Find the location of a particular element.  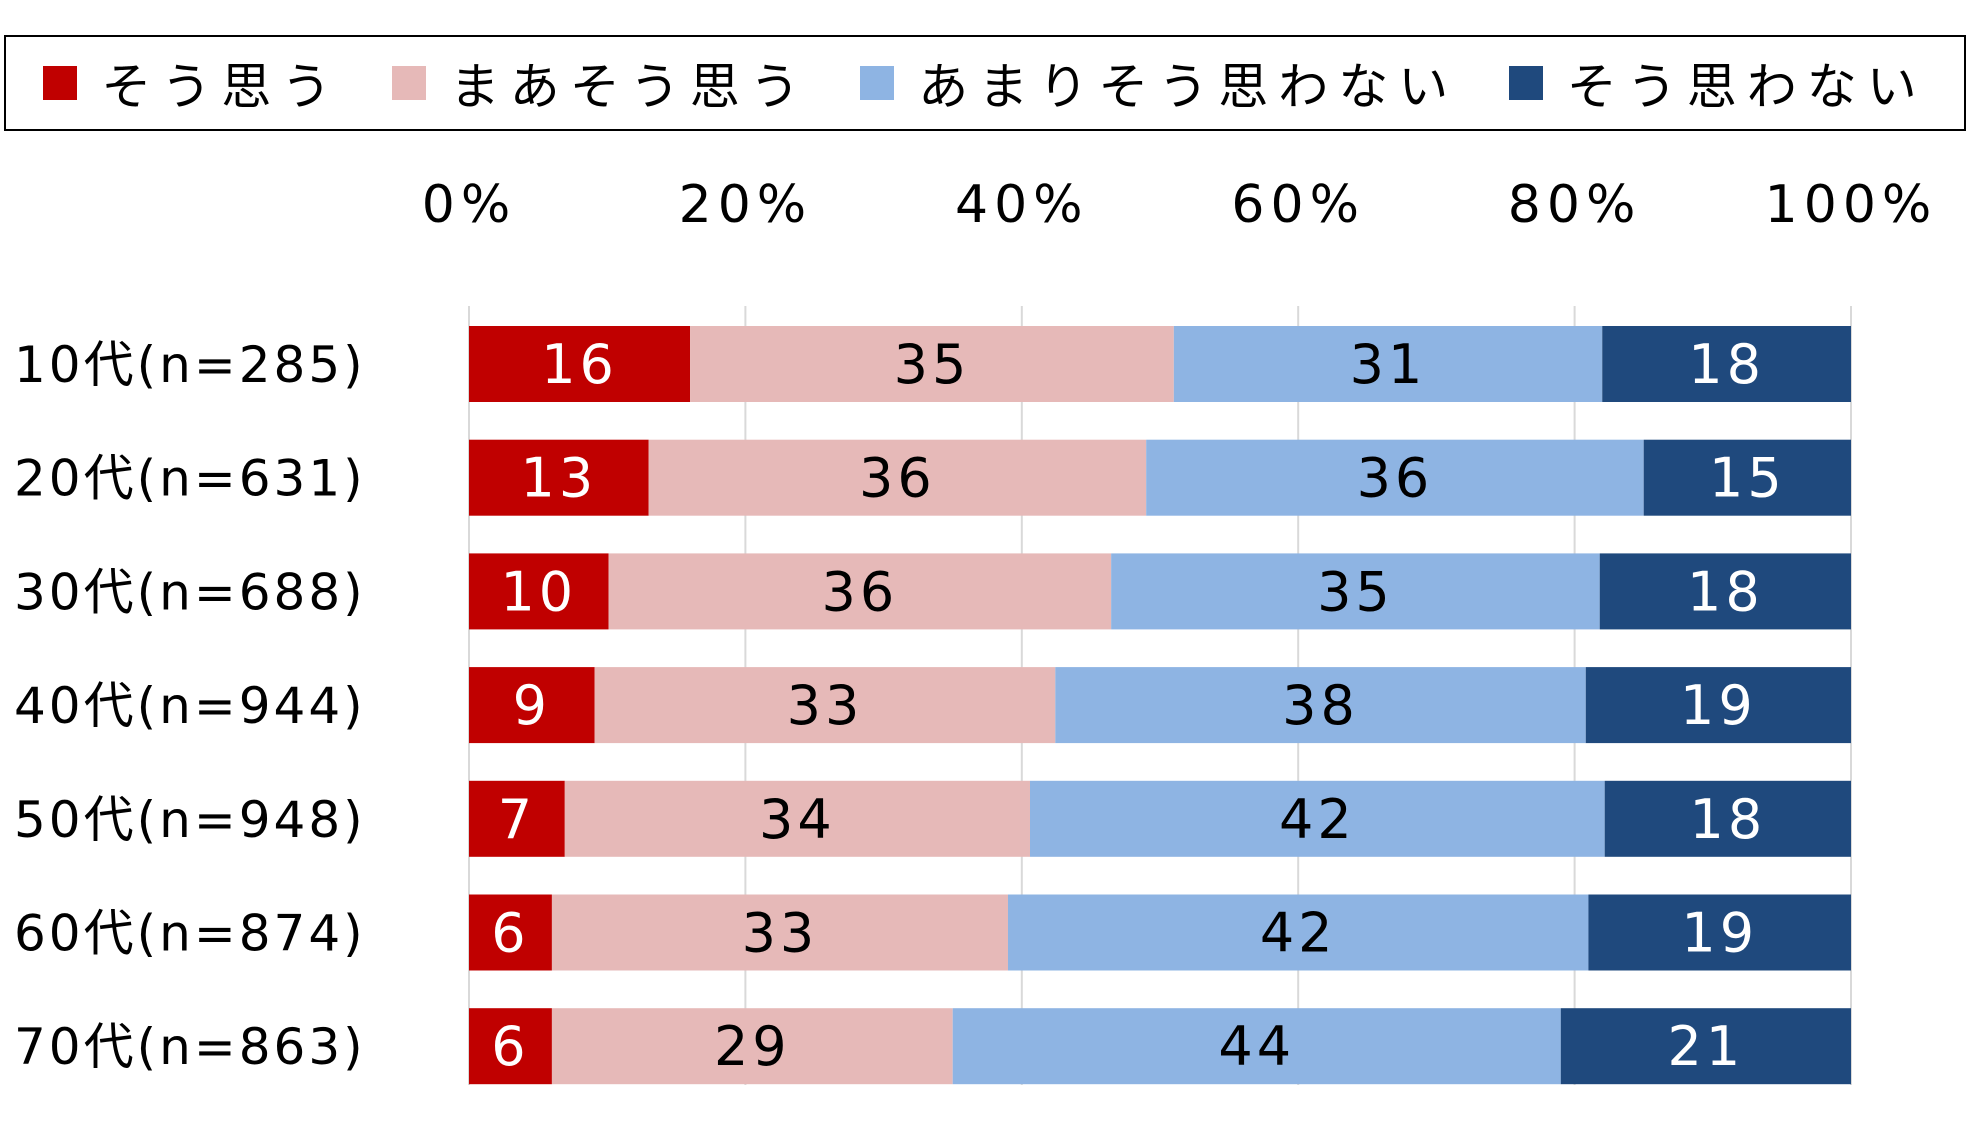

data-label: 15 is located at coordinates (1747, 478).